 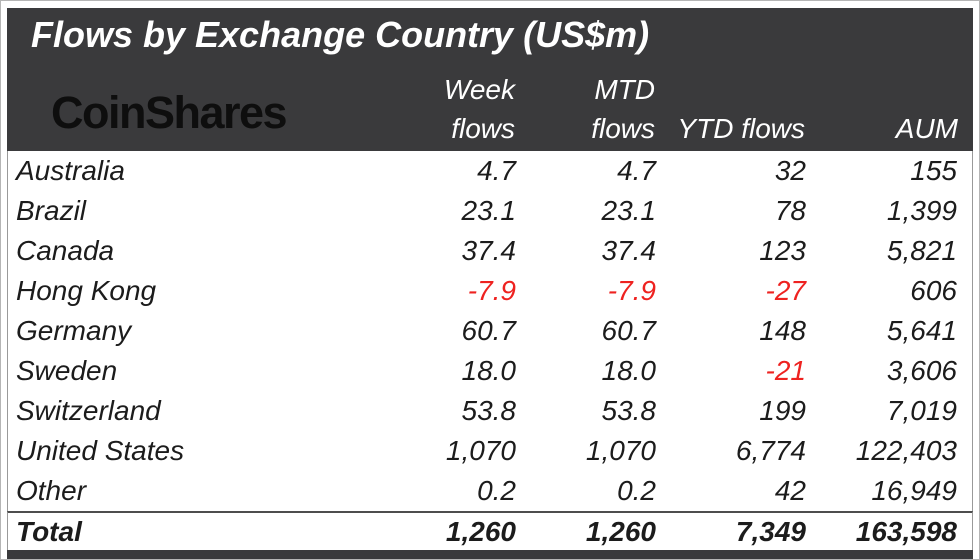 I want to click on value-cell: 606, so click(x=933, y=290).